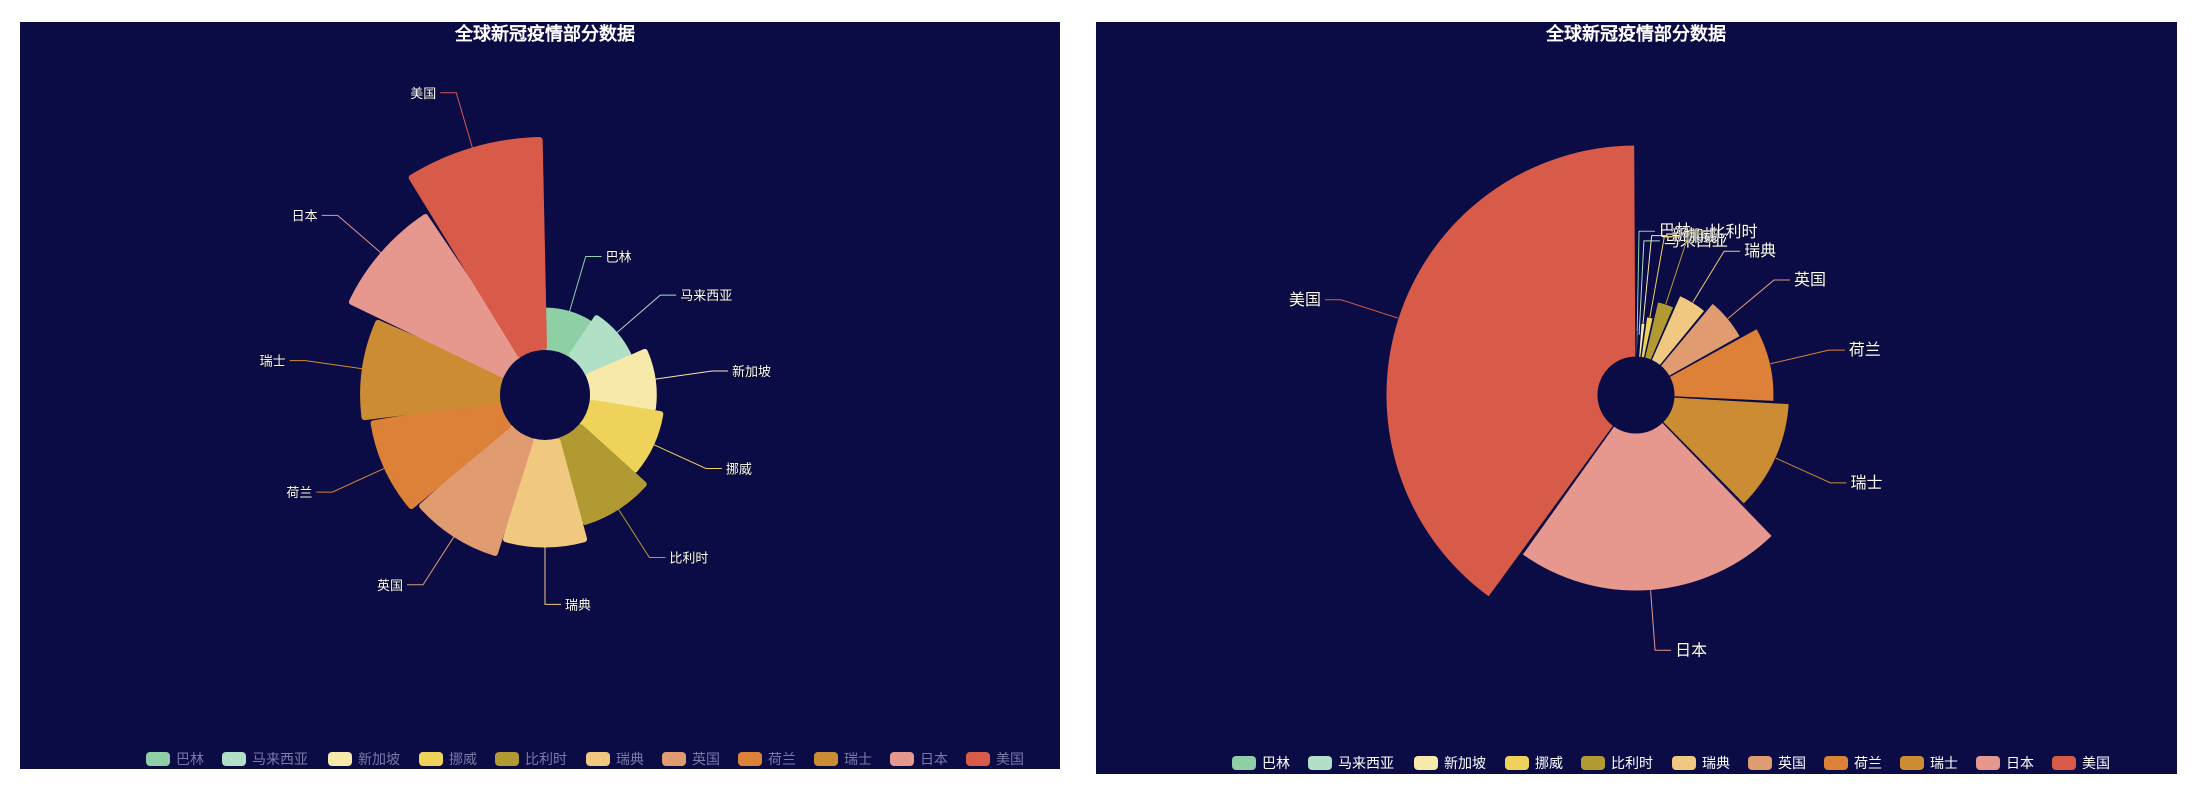  What do you see at coordinates (545, 493) in the screenshot?
I see `slice-瑞典` at bounding box center [545, 493].